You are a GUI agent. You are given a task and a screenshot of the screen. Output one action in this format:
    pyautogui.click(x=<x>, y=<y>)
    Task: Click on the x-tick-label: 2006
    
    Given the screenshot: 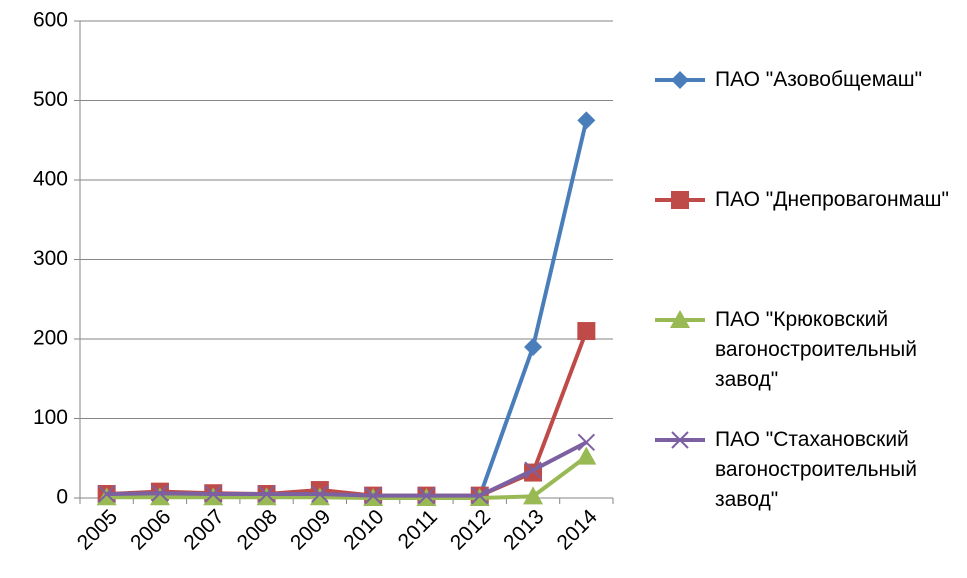 What is the action you would take?
    pyautogui.click(x=150, y=529)
    